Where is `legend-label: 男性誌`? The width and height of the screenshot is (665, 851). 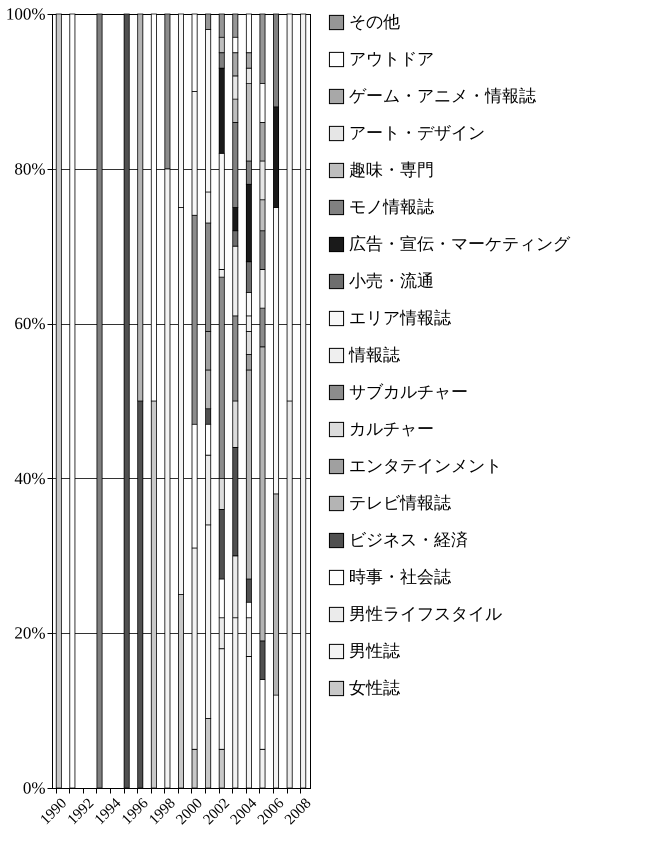 legend-label: 男性誌 is located at coordinates (374, 651).